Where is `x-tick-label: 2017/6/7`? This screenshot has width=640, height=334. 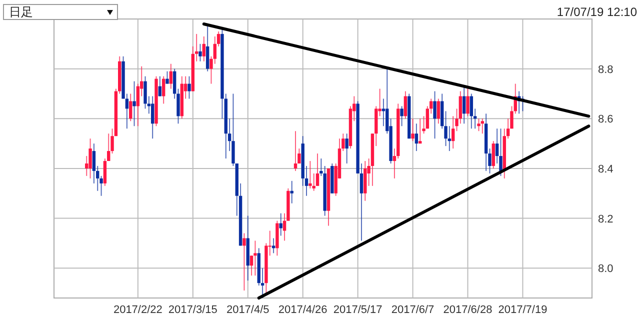 x-tick-label: 2017/6/7 is located at coordinates (412, 310).